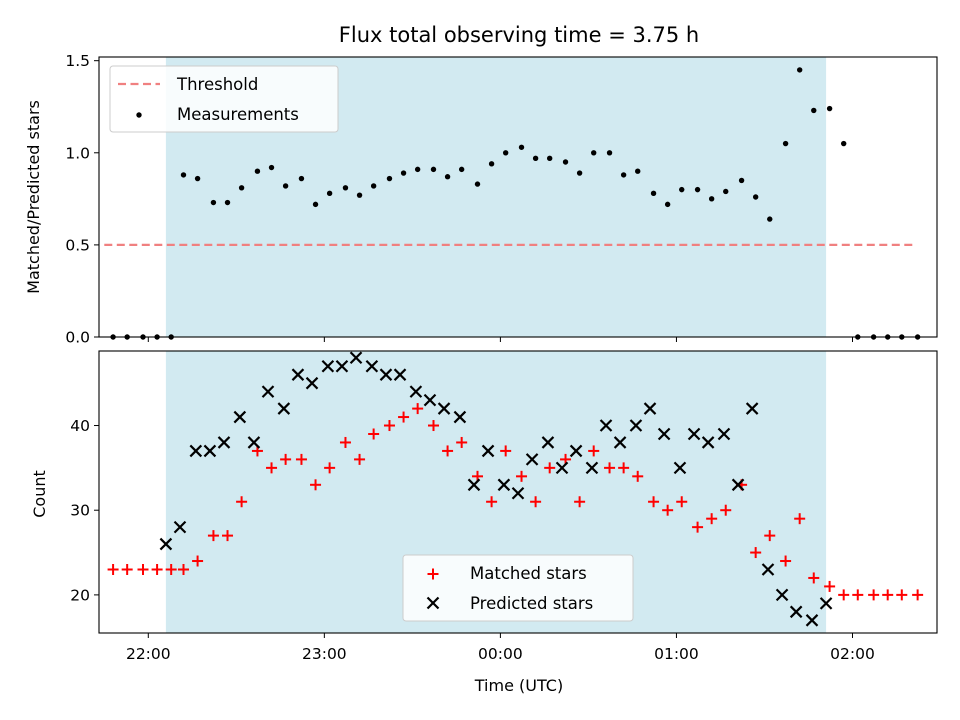 The width and height of the screenshot is (960, 720). What do you see at coordinates (139, 115) in the screenshot?
I see `legend-measurements-swatch` at bounding box center [139, 115].